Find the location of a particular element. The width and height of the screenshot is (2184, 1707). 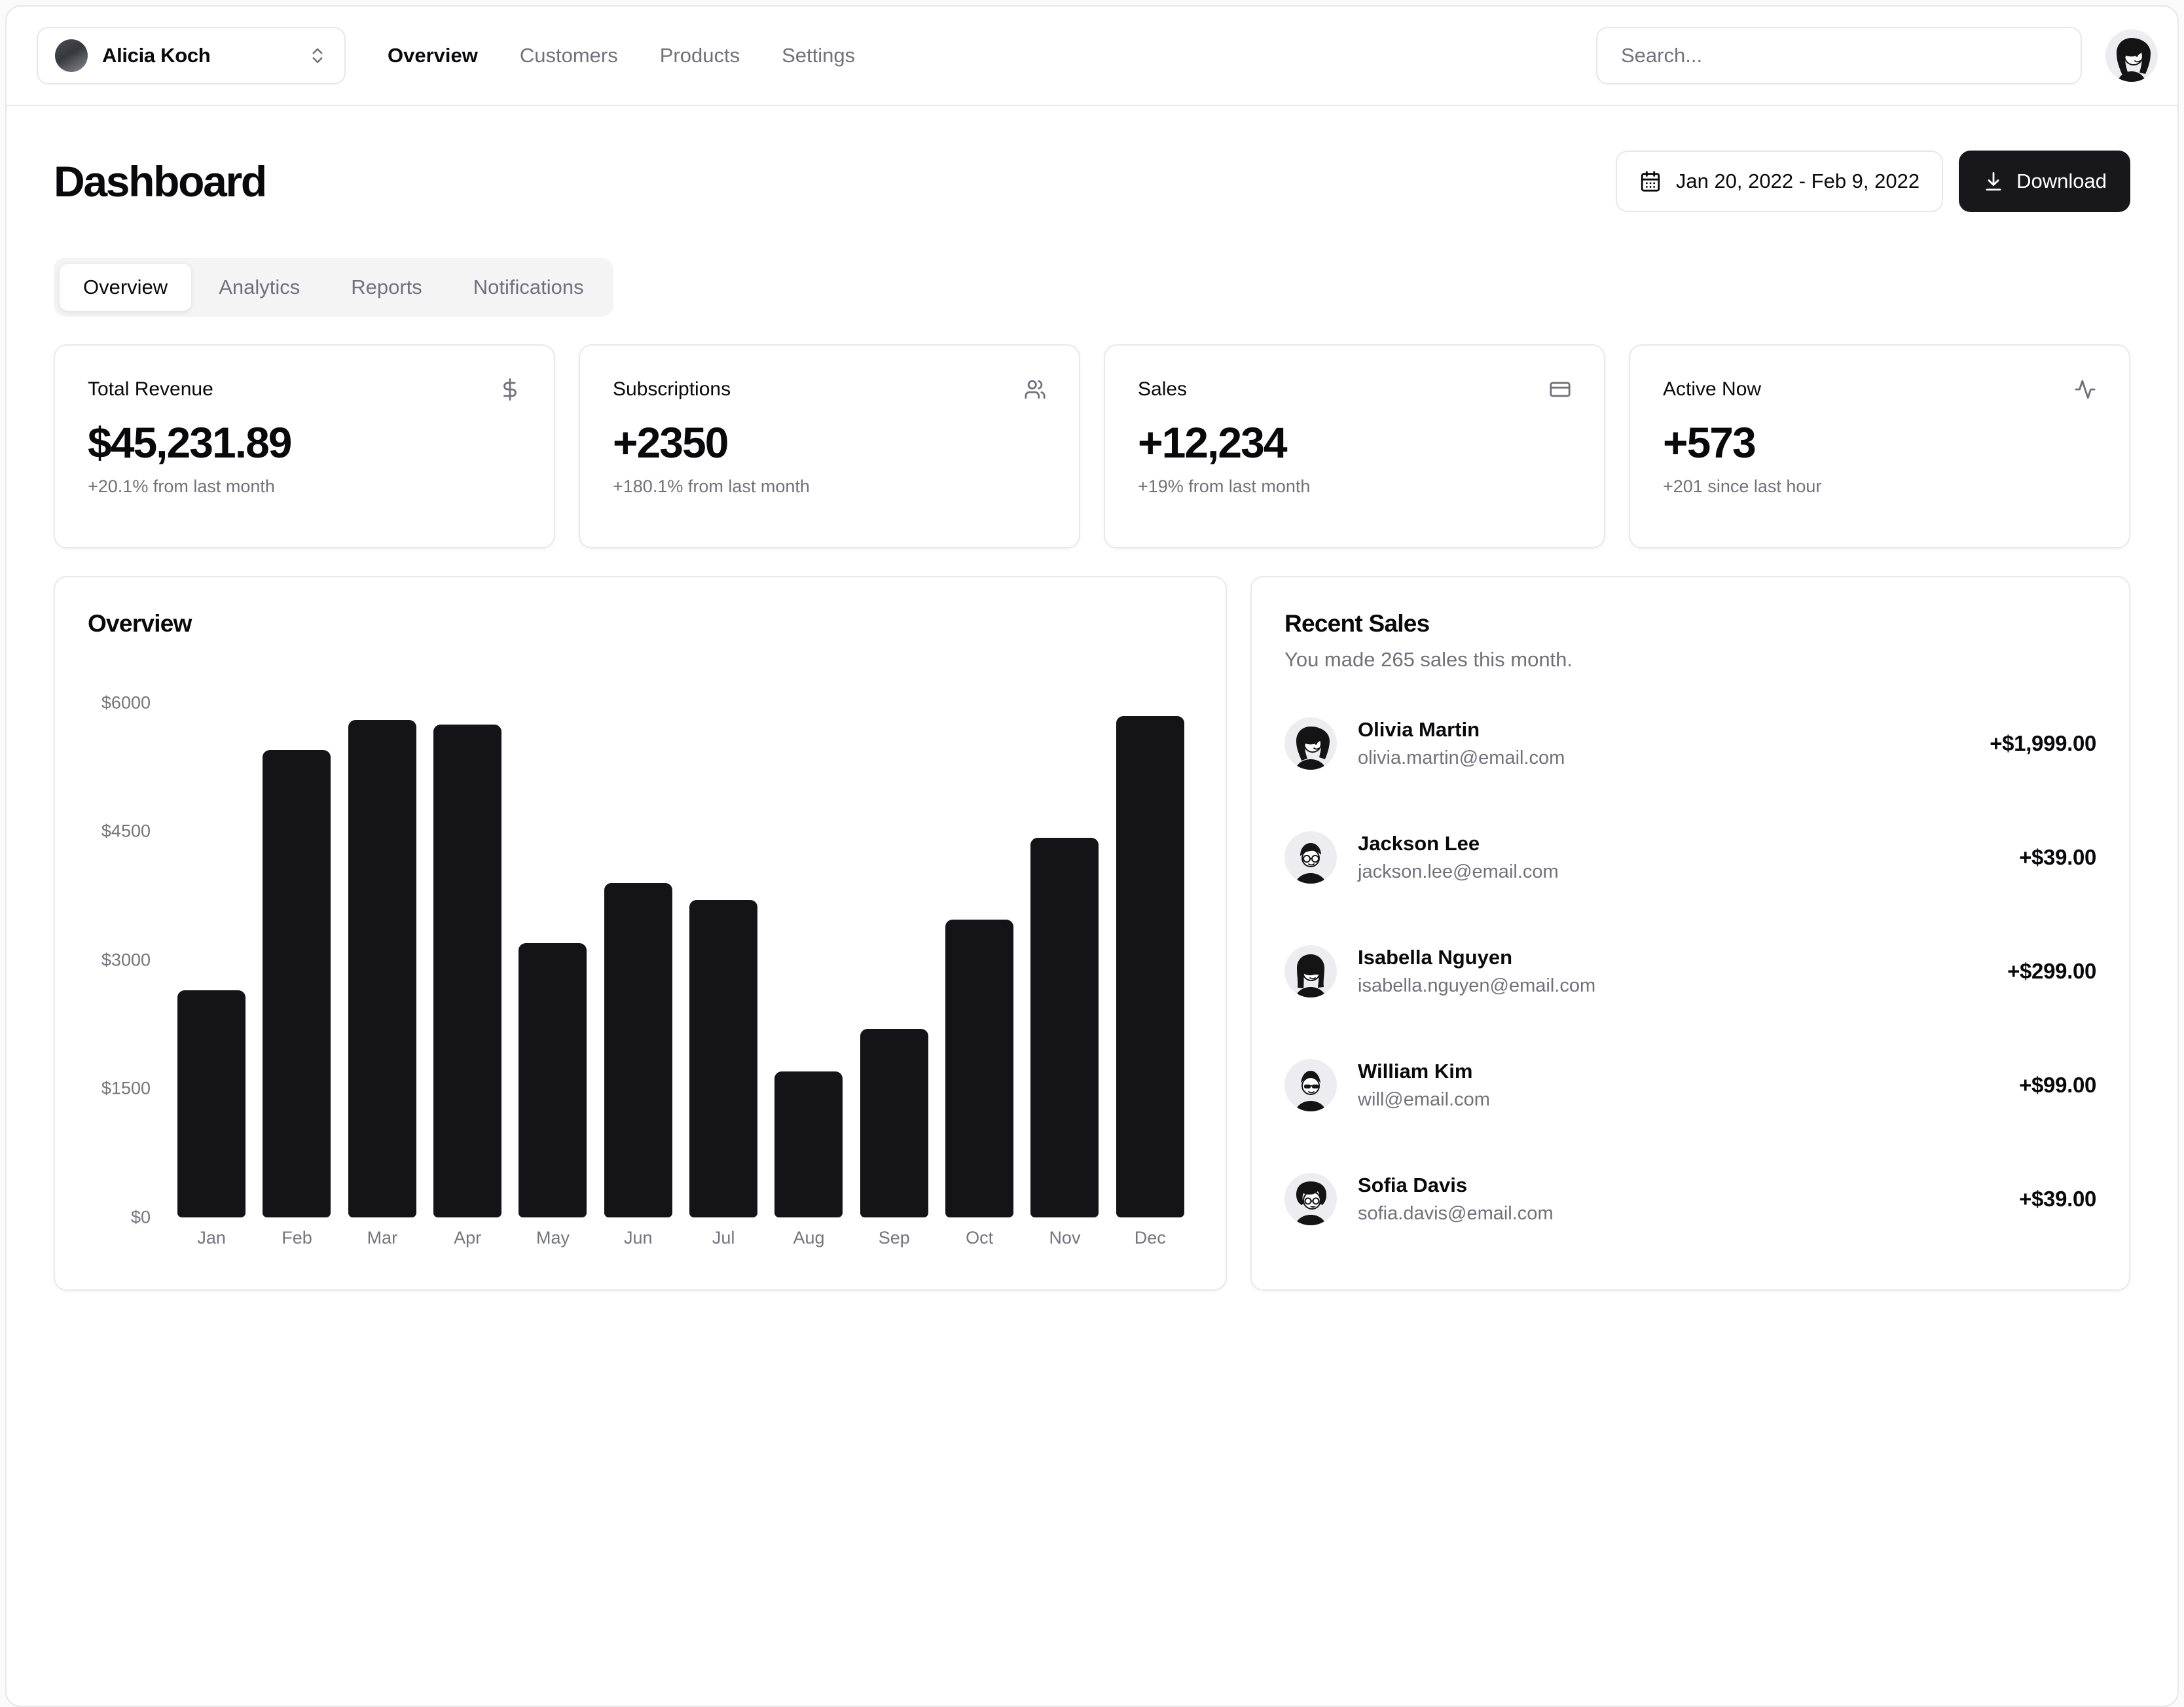

chevrons-up-down-icon is located at coordinates (317, 56).